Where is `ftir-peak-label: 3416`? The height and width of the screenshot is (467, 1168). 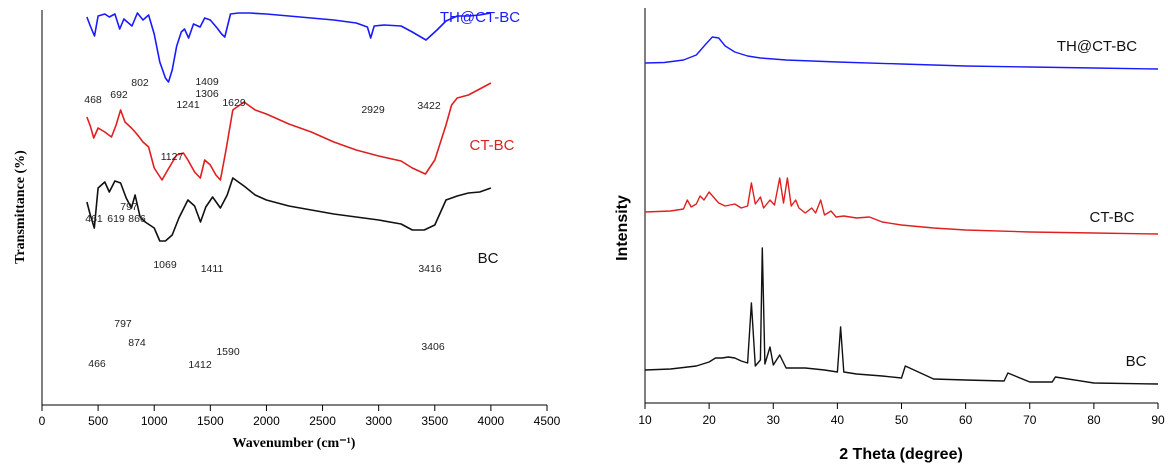
ftir-peak-label: 3416 is located at coordinates (430, 269).